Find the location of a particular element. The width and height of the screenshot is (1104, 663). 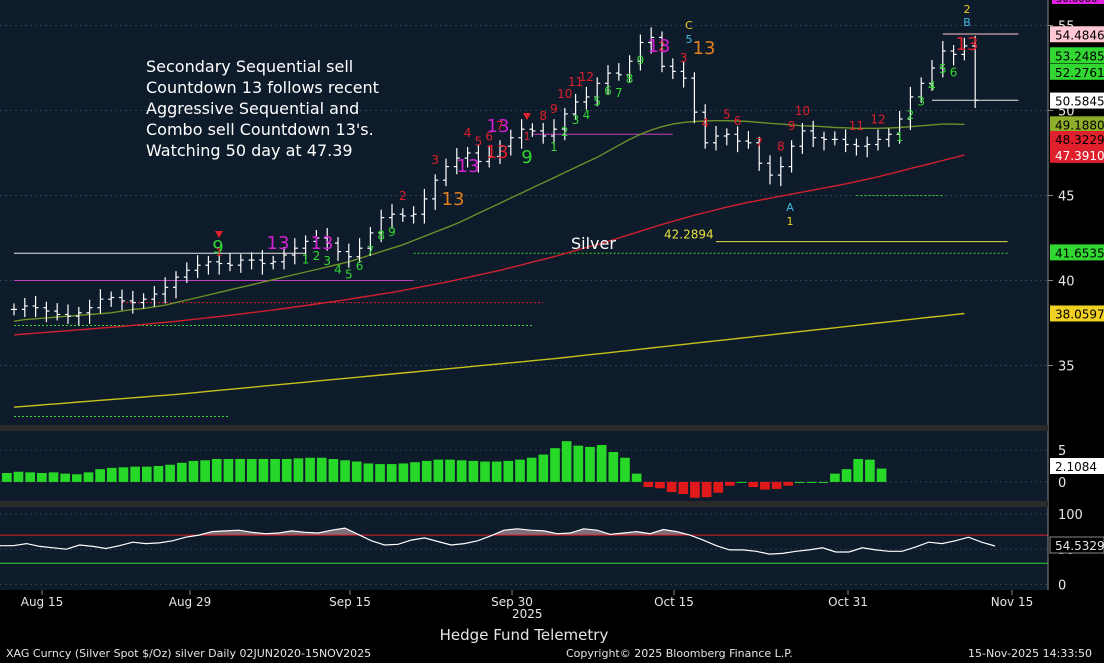

annotation-line: Watching 50 day at 47.39 is located at coordinates (249, 150).